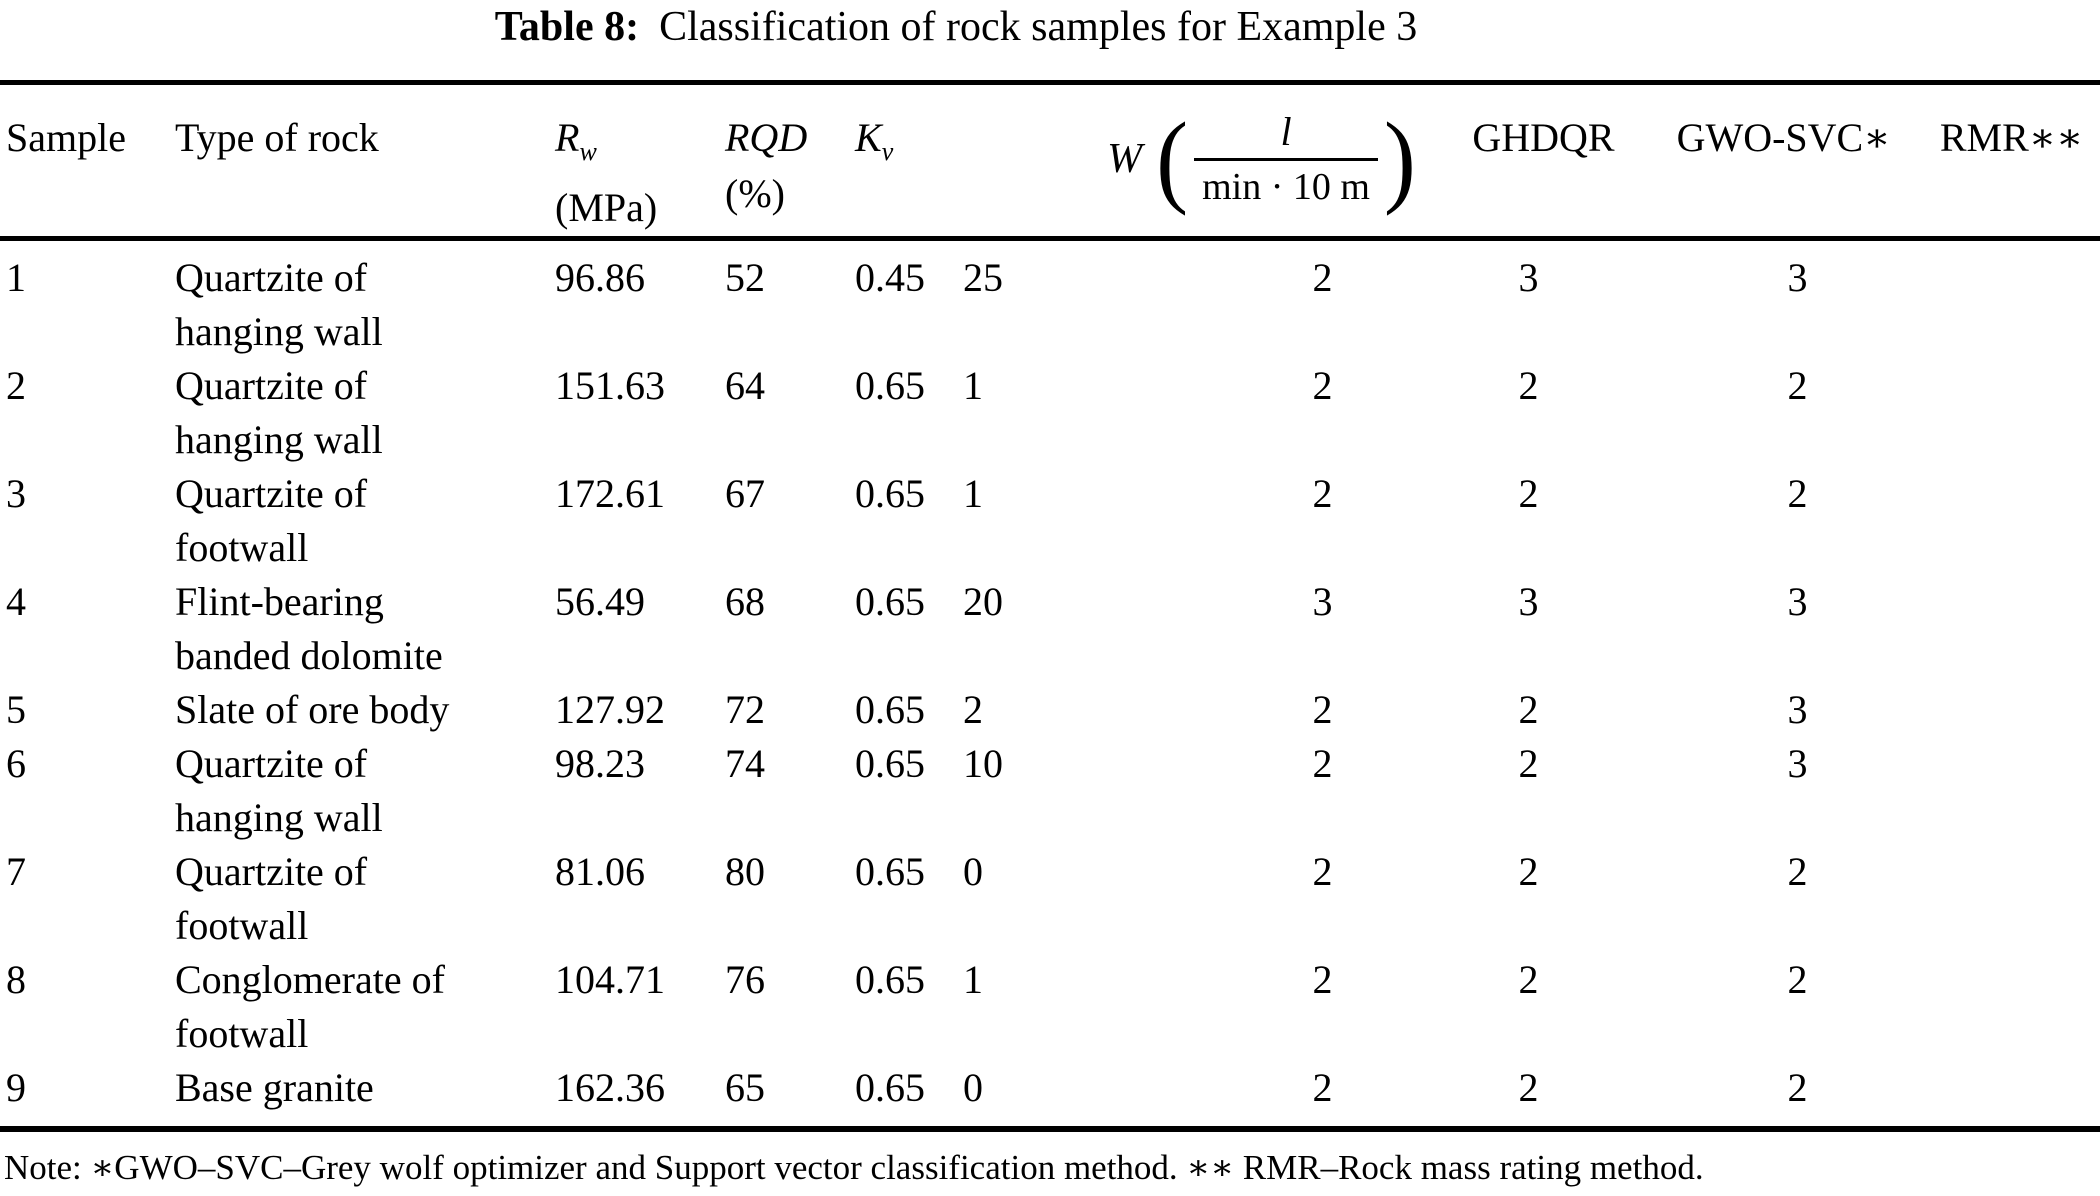 This screenshot has width=2100, height=1196. Describe the element at coordinates (312, 709) in the screenshot. I see `cell-type: Slate of ore body` at that location.